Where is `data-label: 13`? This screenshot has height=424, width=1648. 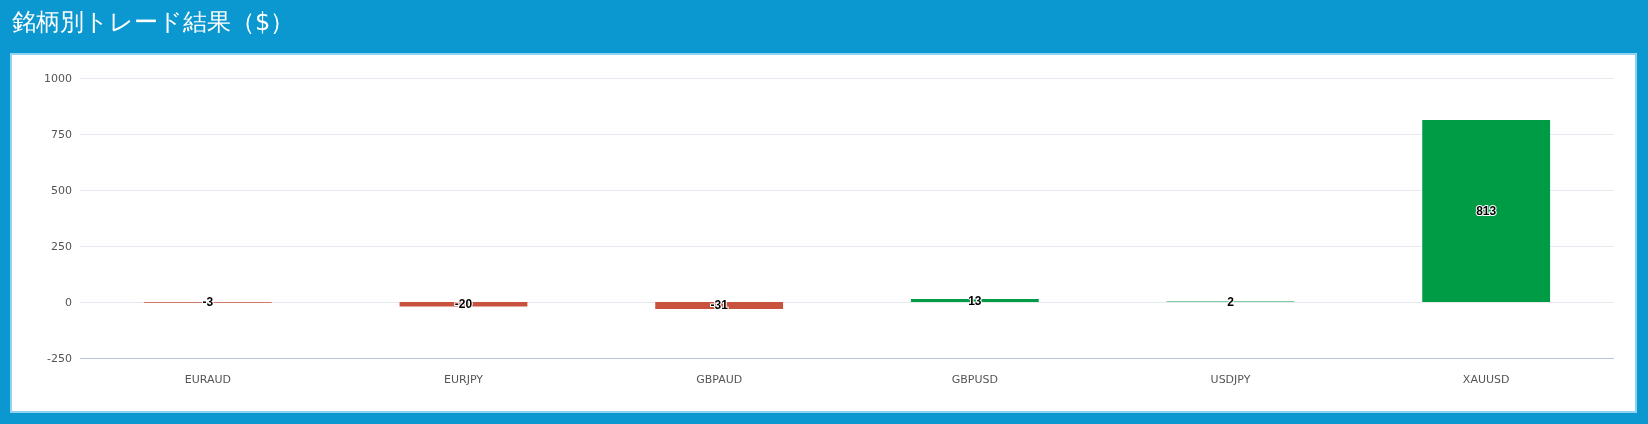
data-label: 13 is located at coordinates (975, 300).